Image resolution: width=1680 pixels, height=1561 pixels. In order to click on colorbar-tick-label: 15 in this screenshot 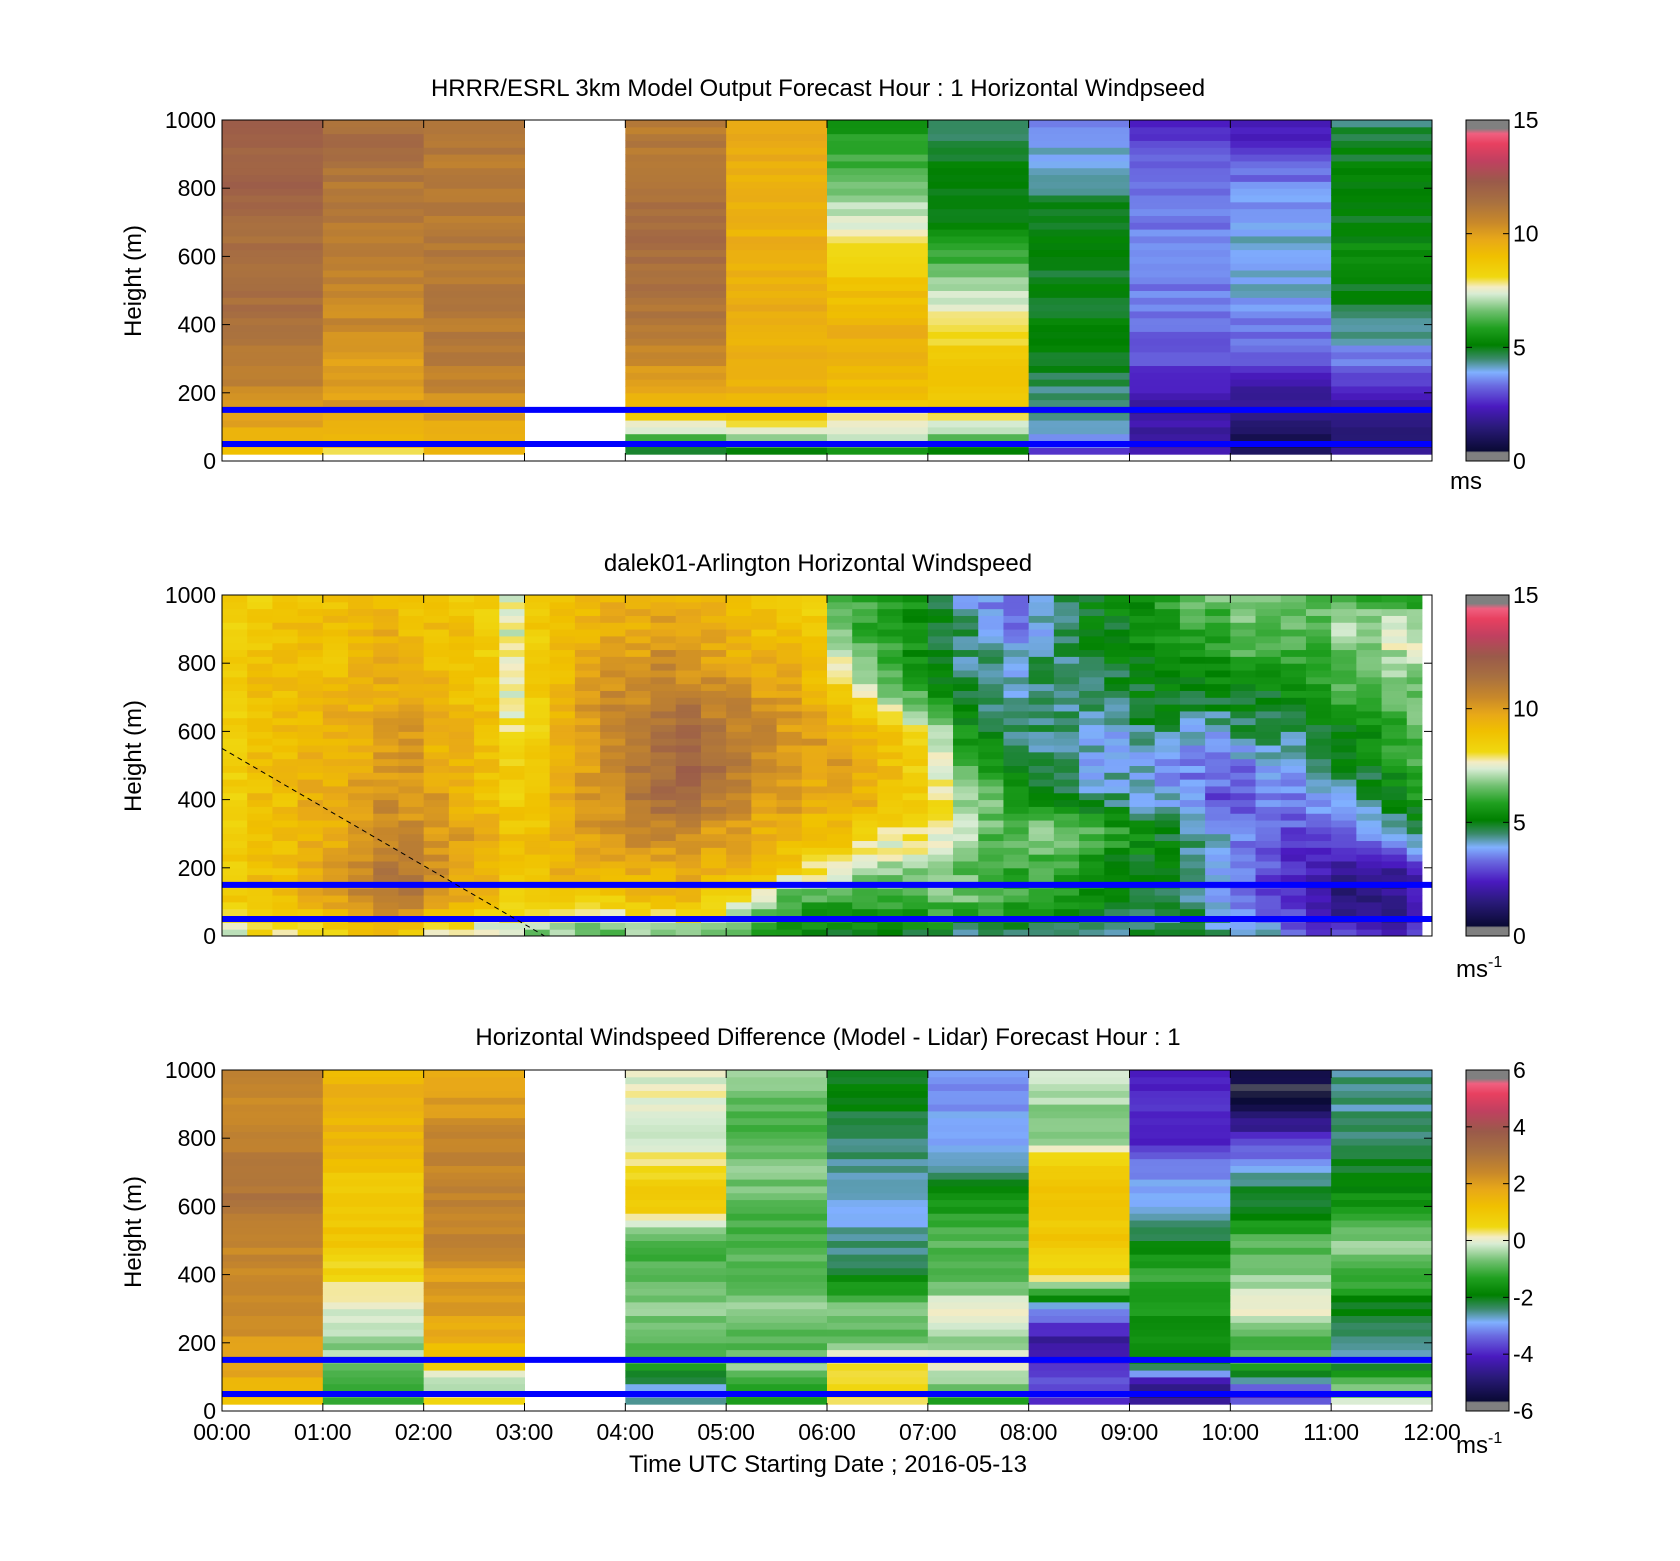, I will do `click(1526, 120)`.